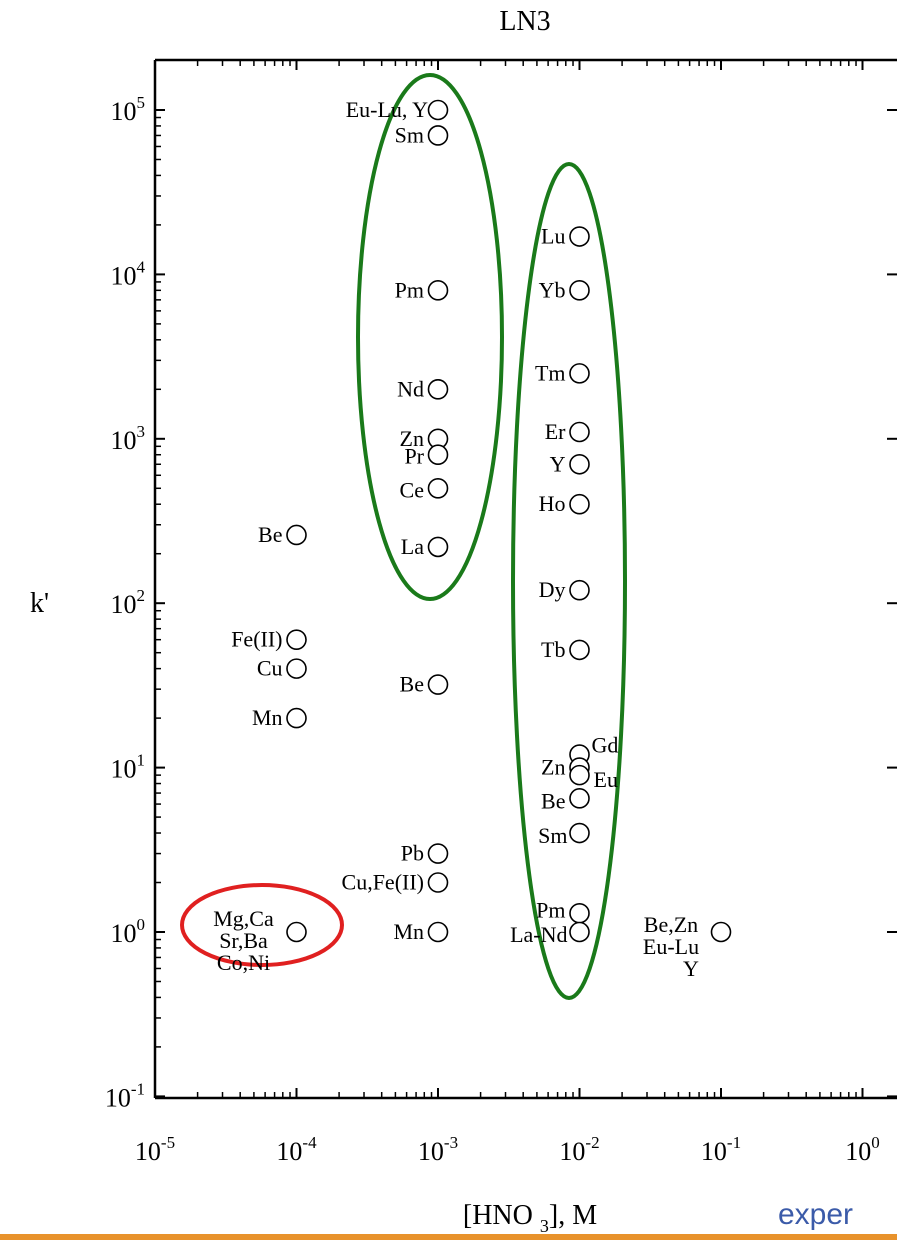  What do you see at coordinates (128, 109) in the screenshot?
I see `y-tick-label: 10⁵` at bounding box center [128, 109].